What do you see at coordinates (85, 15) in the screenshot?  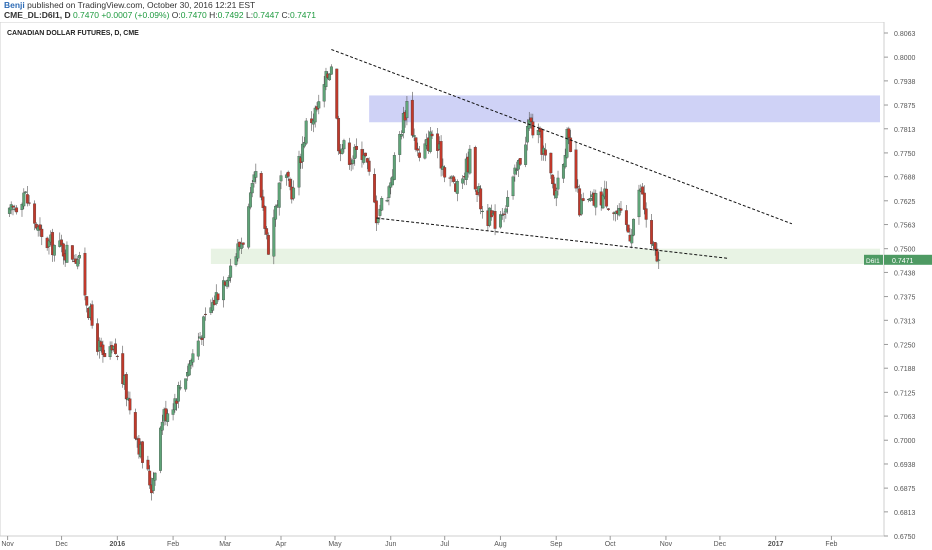 I see `last-value: 0.7470` at bounding box center [85, 15].